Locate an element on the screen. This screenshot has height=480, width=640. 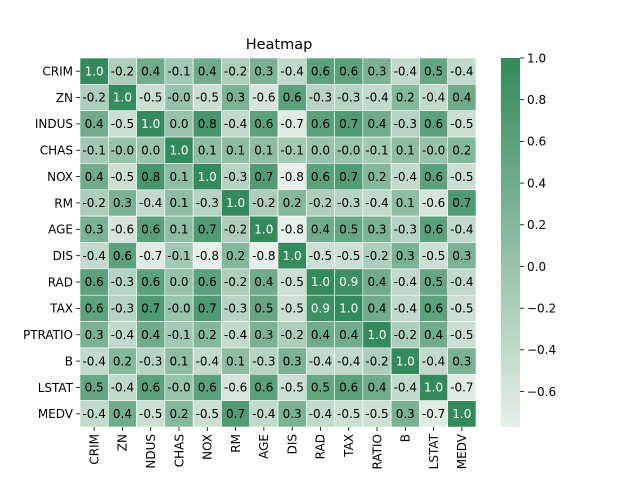
y-tick-label: CHAS is located at coordinates (56, 151).